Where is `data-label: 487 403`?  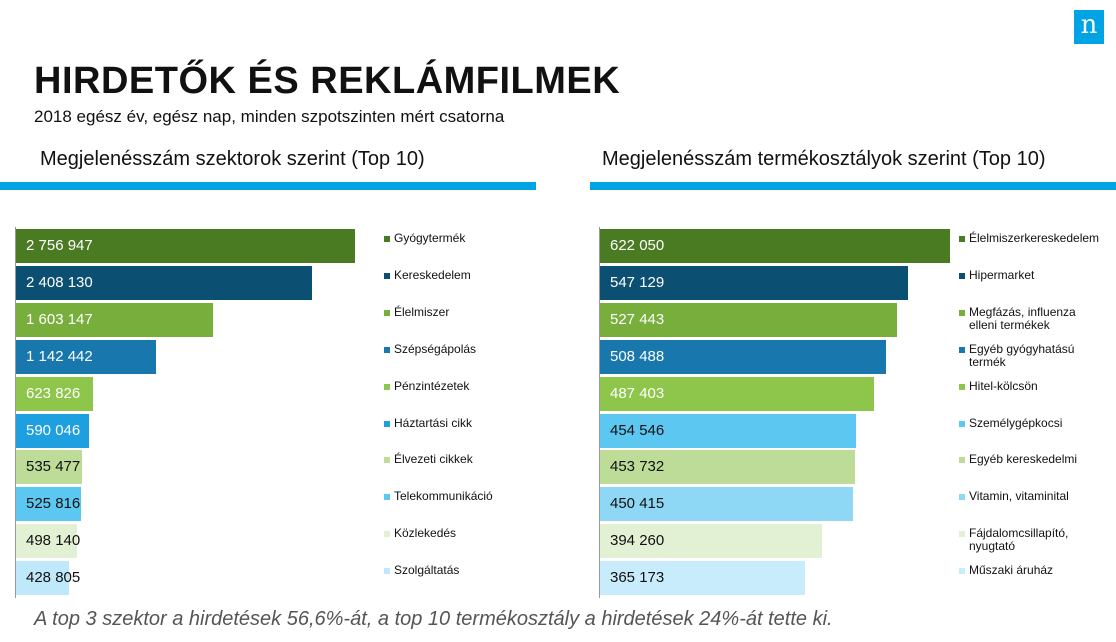 data-label: 487 403 is located at coordinates (637, 393).